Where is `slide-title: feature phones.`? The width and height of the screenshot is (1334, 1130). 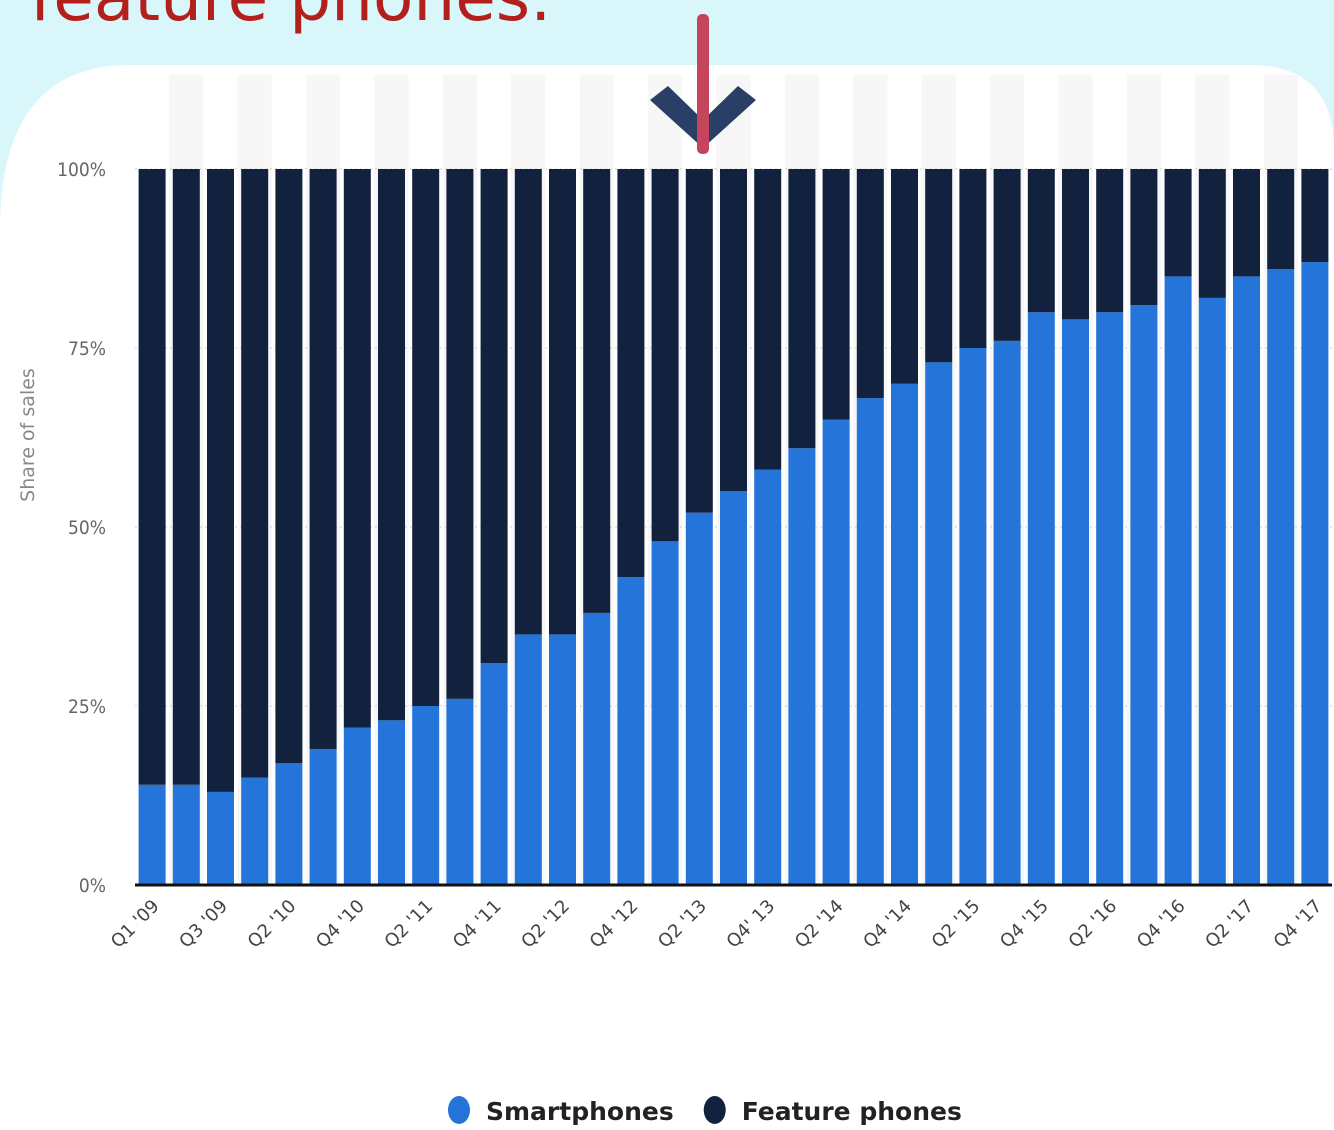 slide-title: feature phones. is located at coordinates (290, 18).